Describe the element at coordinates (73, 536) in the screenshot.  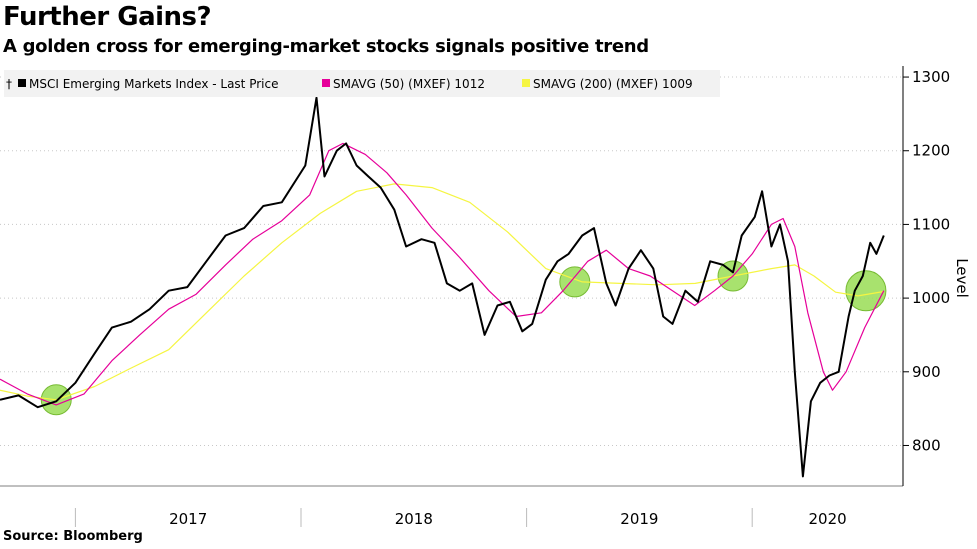
I see `source-note: Source: Bloomberg` at that location.